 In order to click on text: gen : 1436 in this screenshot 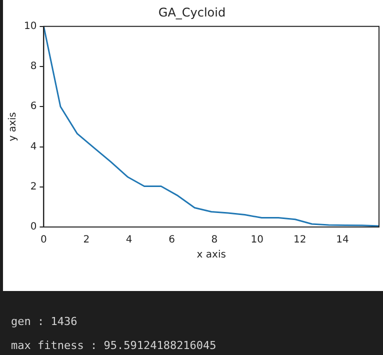, I will do `click(44, 322)`.